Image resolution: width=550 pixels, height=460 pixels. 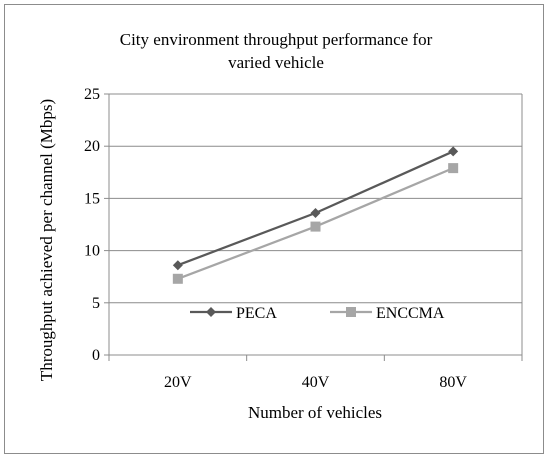 I want to click on x-tick-label: 80V, so click(x=453, y=382).